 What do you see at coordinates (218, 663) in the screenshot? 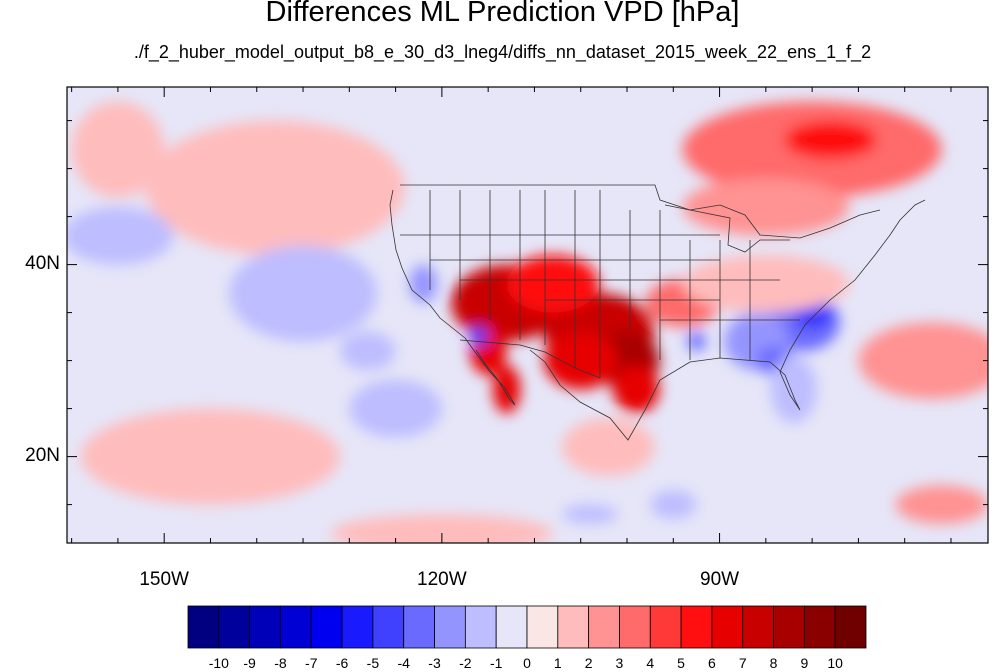
I see `colorbar-label-1: -10` at bounding box center [218, 663].